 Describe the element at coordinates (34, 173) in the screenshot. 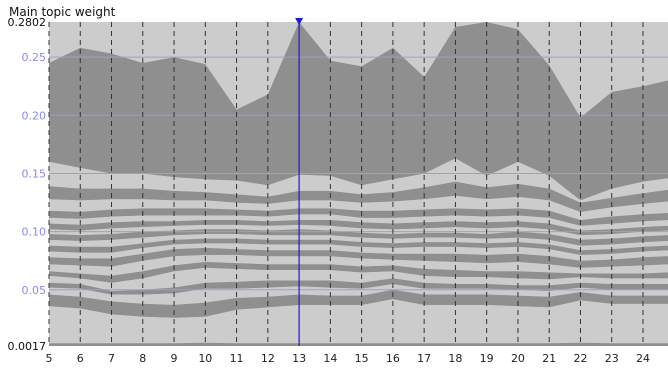

I see `y-tick-label: 0.15` at that location.